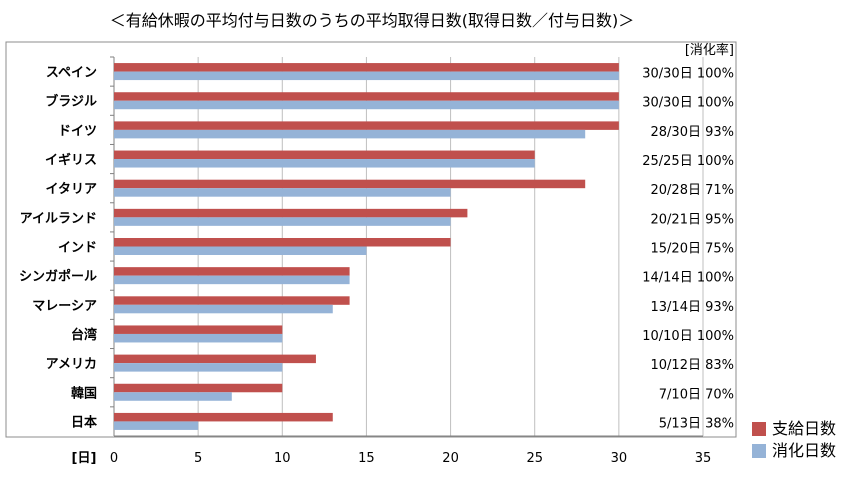 The width and height of the screenshot is (862, 484). Describe the element at coordinates (84, 393) in the screenshot. I see `category-label: 韓国` at that location.